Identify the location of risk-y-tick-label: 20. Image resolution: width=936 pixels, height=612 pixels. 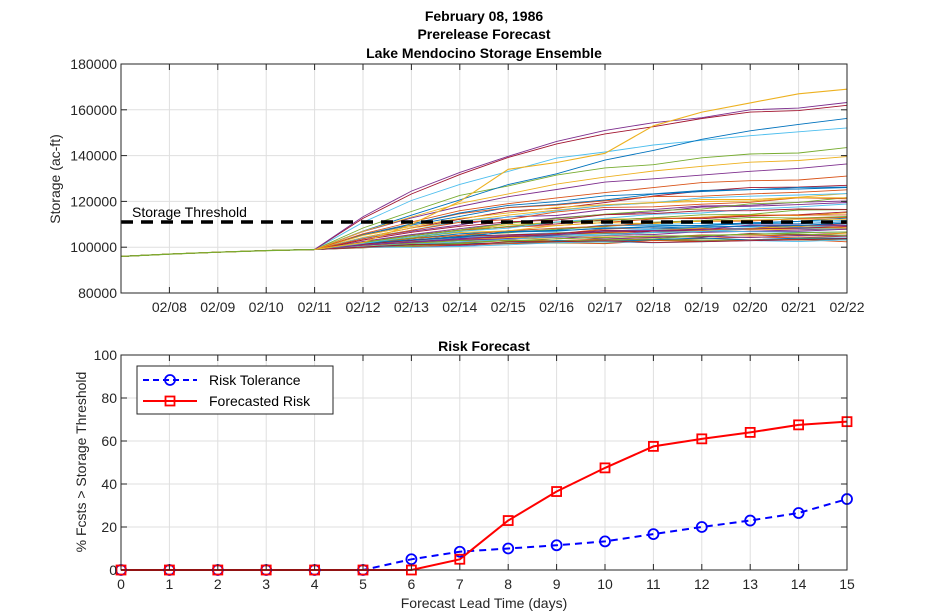
(109, 527).